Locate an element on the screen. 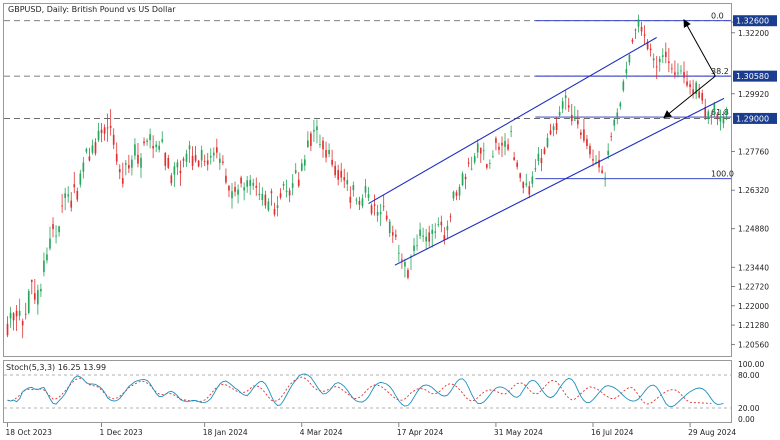  stoch-y-label: 80.00 is located at coordinates (749, 375).